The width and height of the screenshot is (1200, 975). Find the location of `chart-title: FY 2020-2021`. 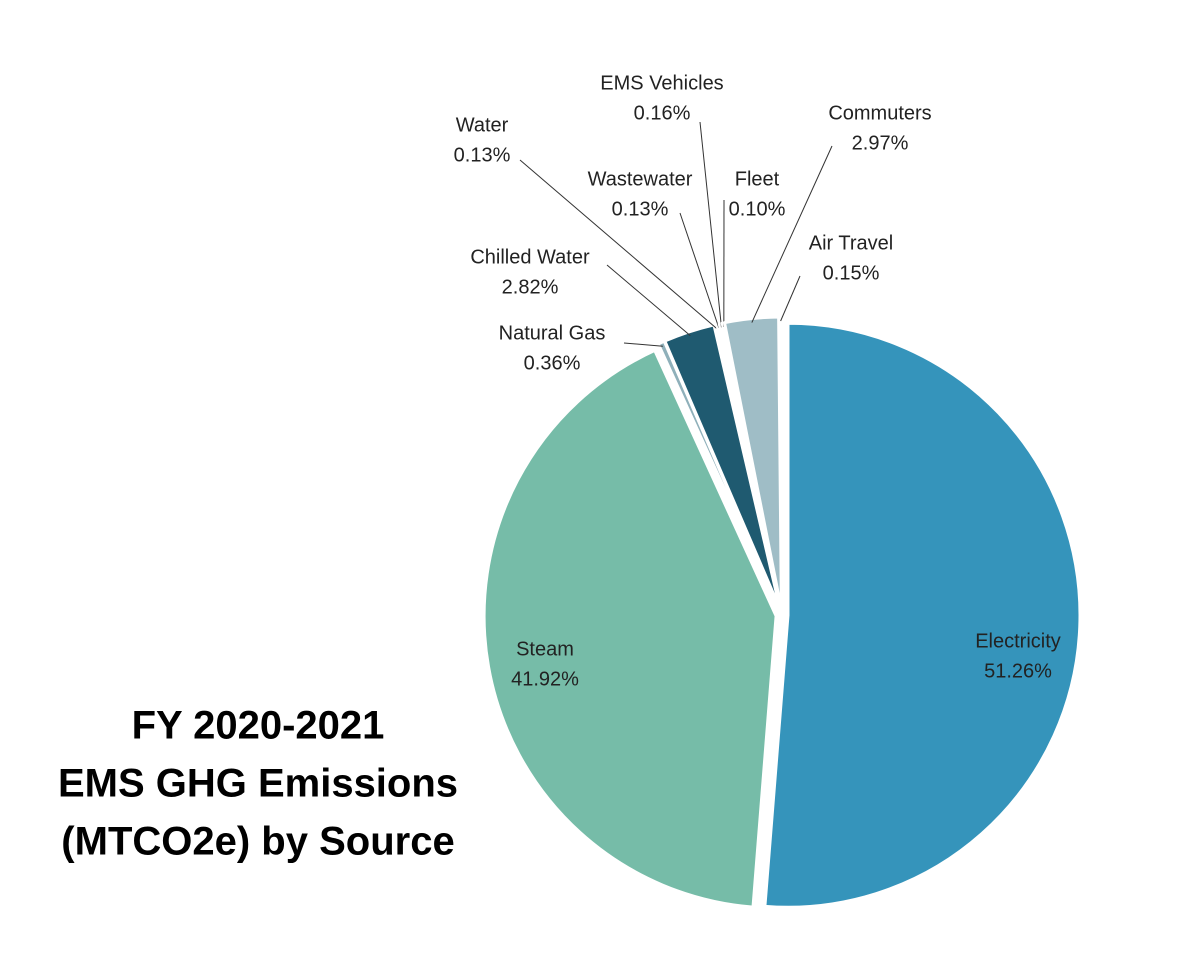

chart-title: FY 2020-2021 is located at coordinates (258, 726).